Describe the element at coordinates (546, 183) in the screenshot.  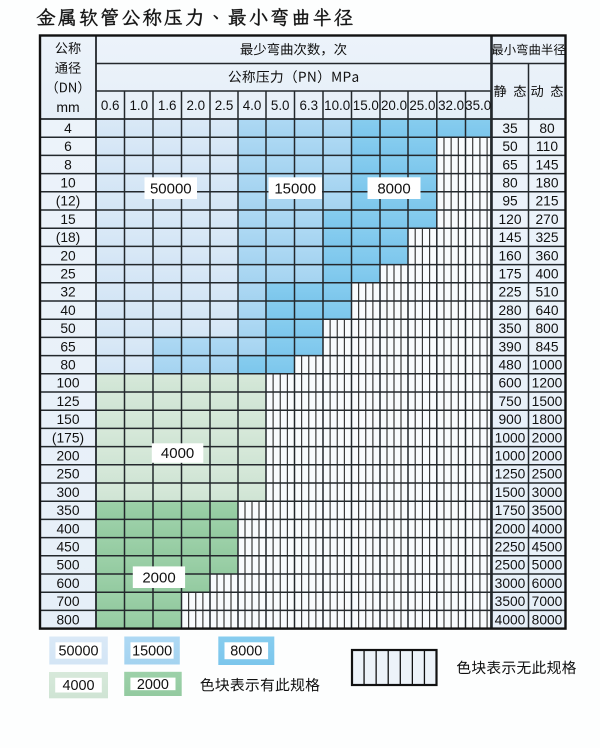
I see `svg-text: 180` at that location.